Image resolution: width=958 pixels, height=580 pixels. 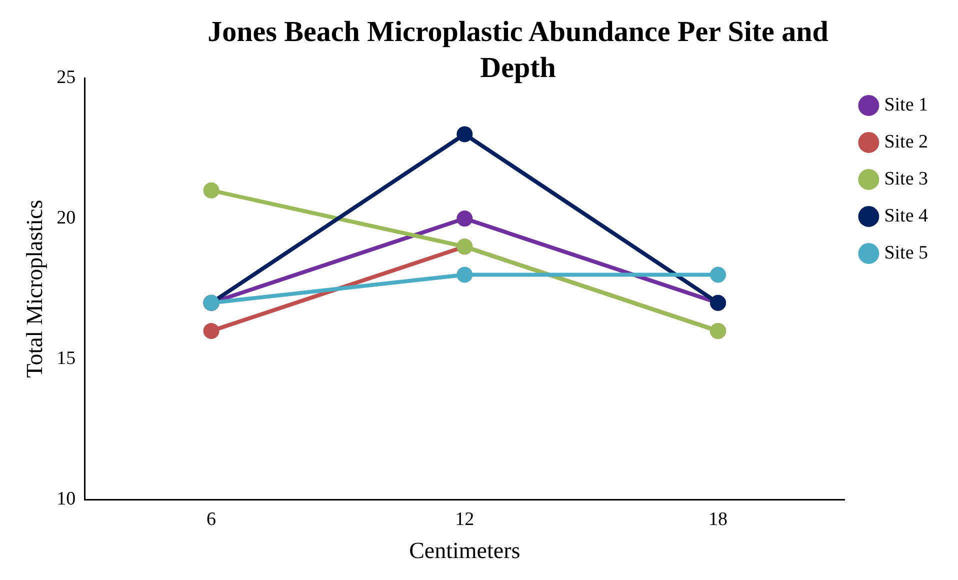 What do you see at coordinates (464, 551) in the screenshot?
I see `x-axis-title: Centimeters` at bounding box center [464, 551].